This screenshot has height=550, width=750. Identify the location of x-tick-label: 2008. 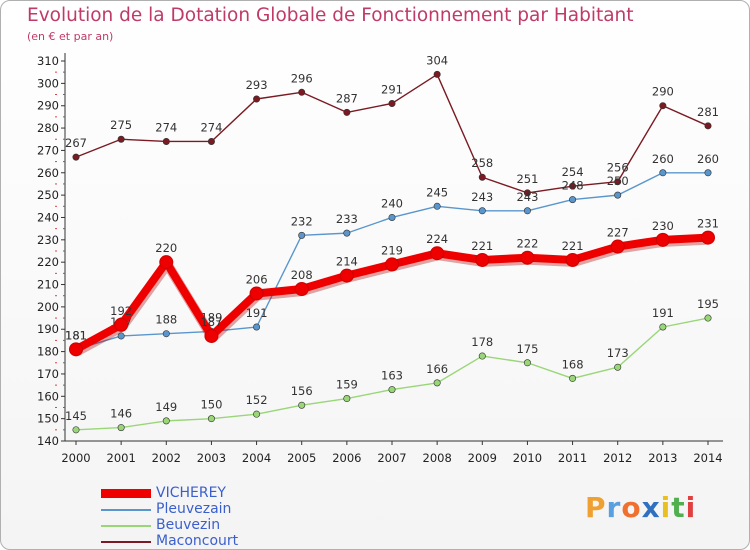
(437, 458).